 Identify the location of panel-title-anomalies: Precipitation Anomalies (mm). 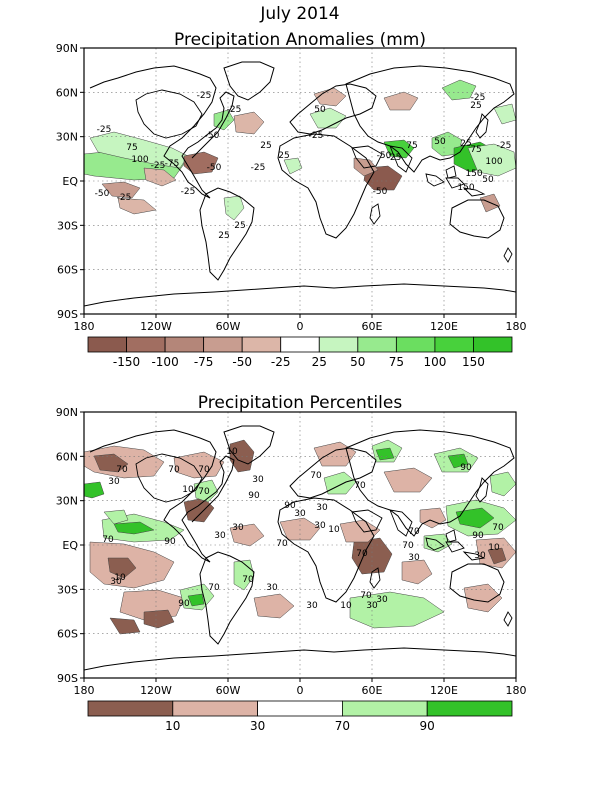
(300, 40).